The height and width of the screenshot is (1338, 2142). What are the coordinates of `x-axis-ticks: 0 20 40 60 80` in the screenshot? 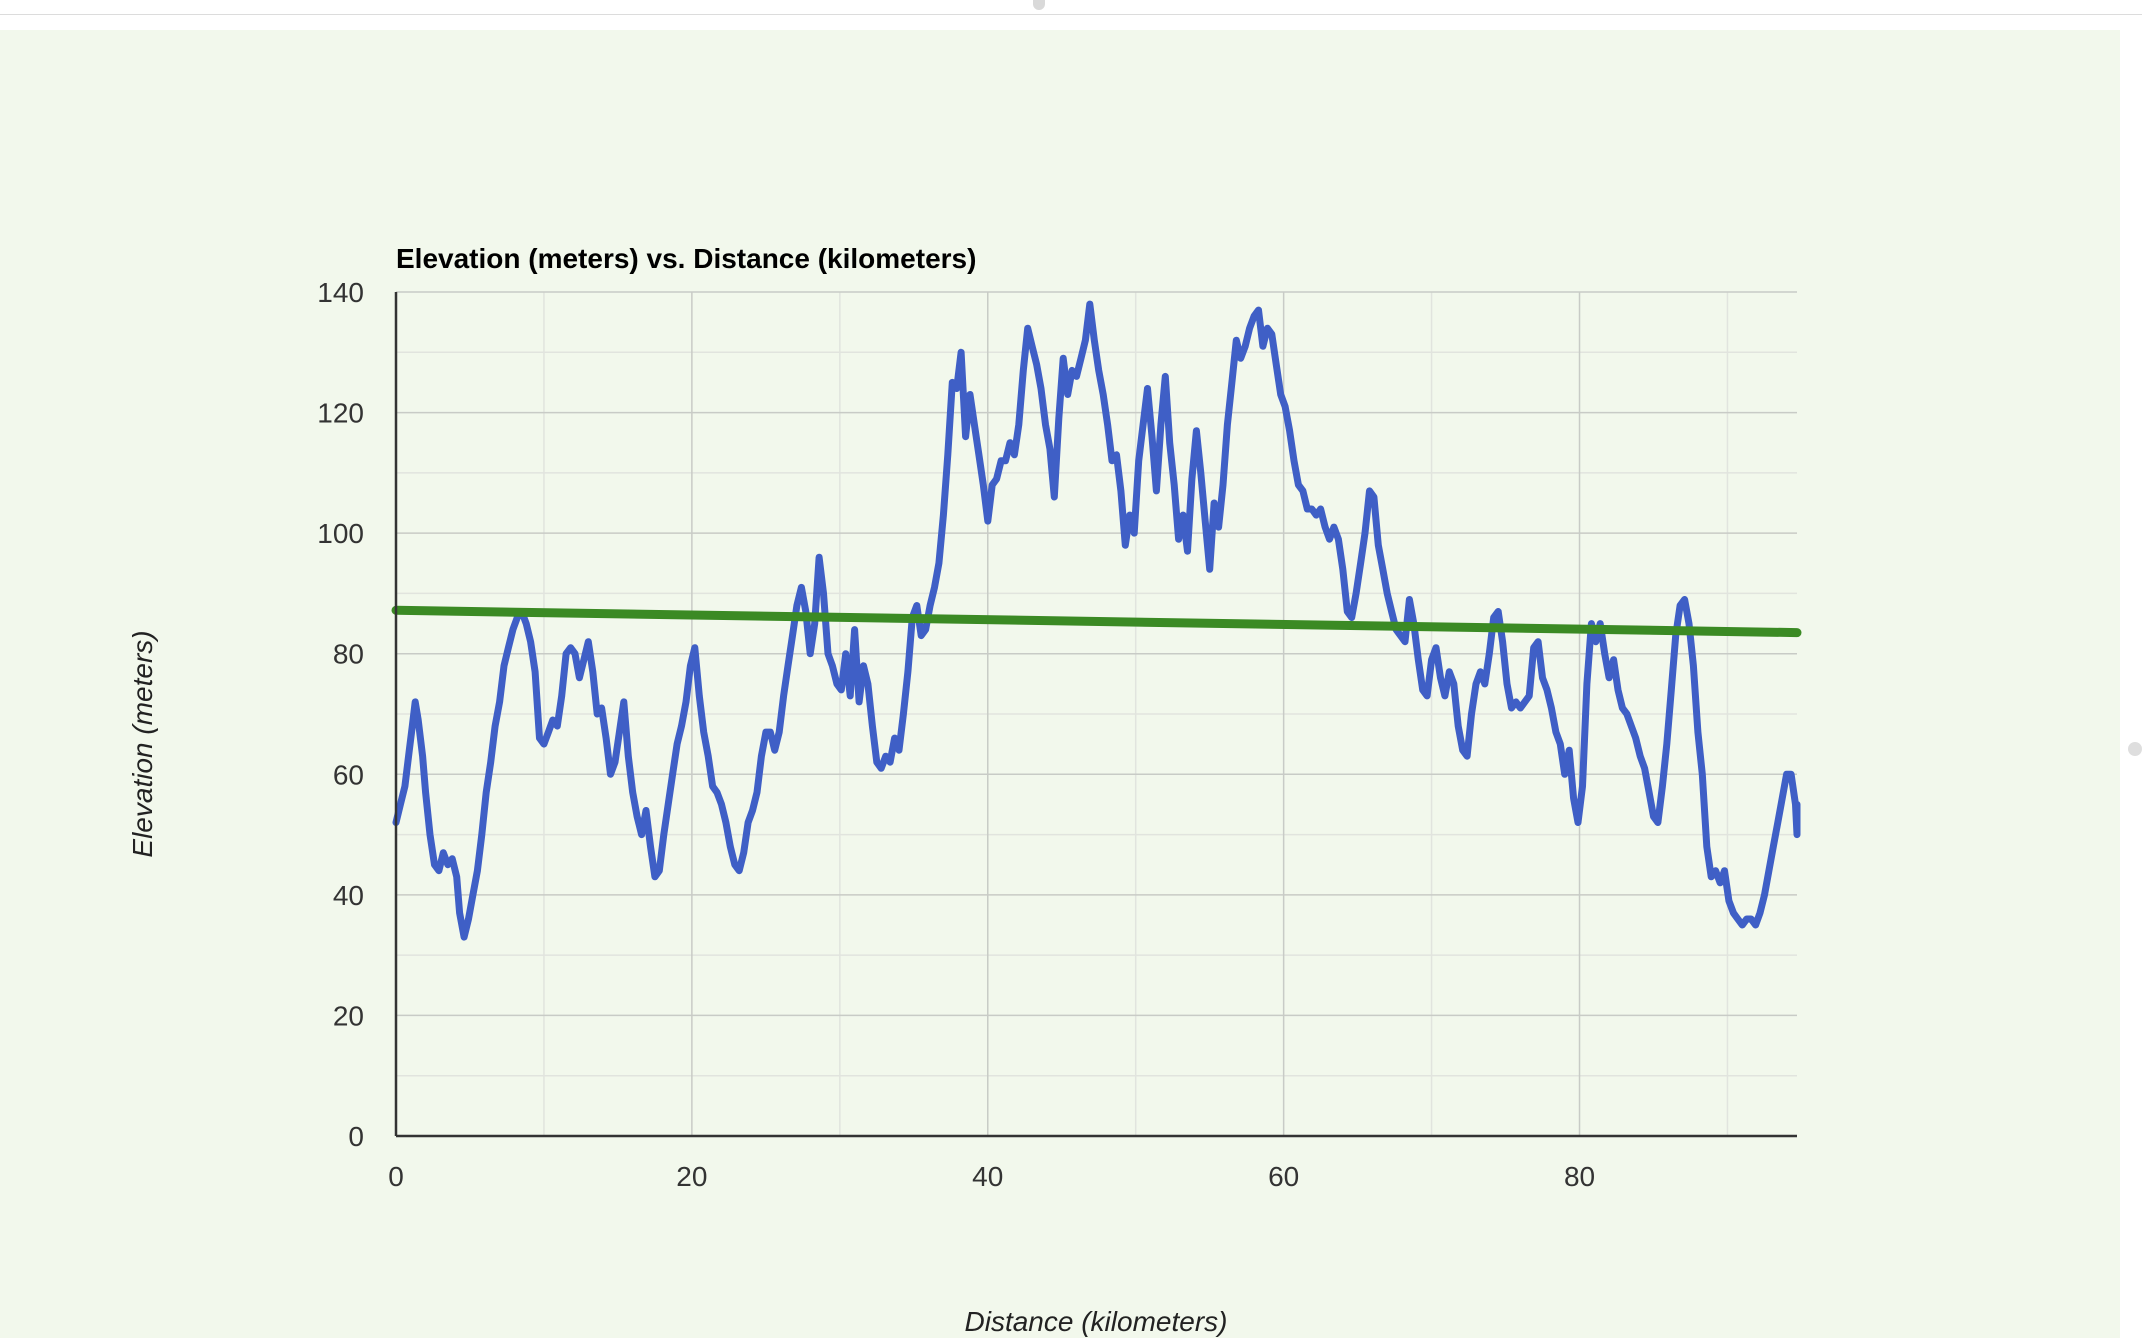 It's located at (991, 1176).